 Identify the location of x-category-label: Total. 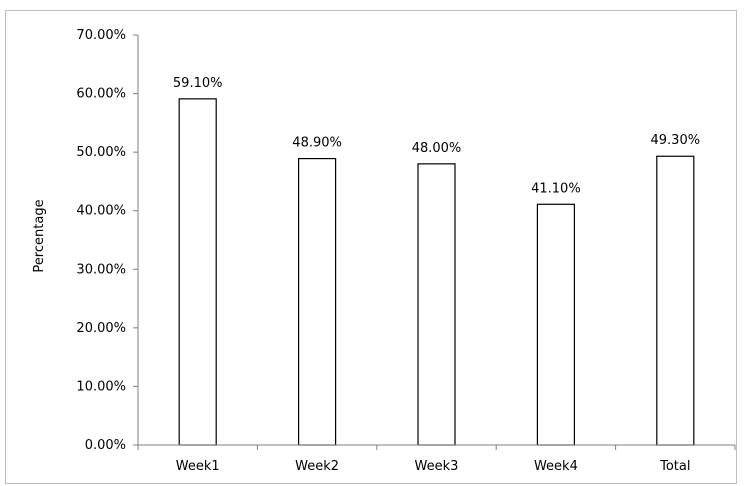
(674, 466).